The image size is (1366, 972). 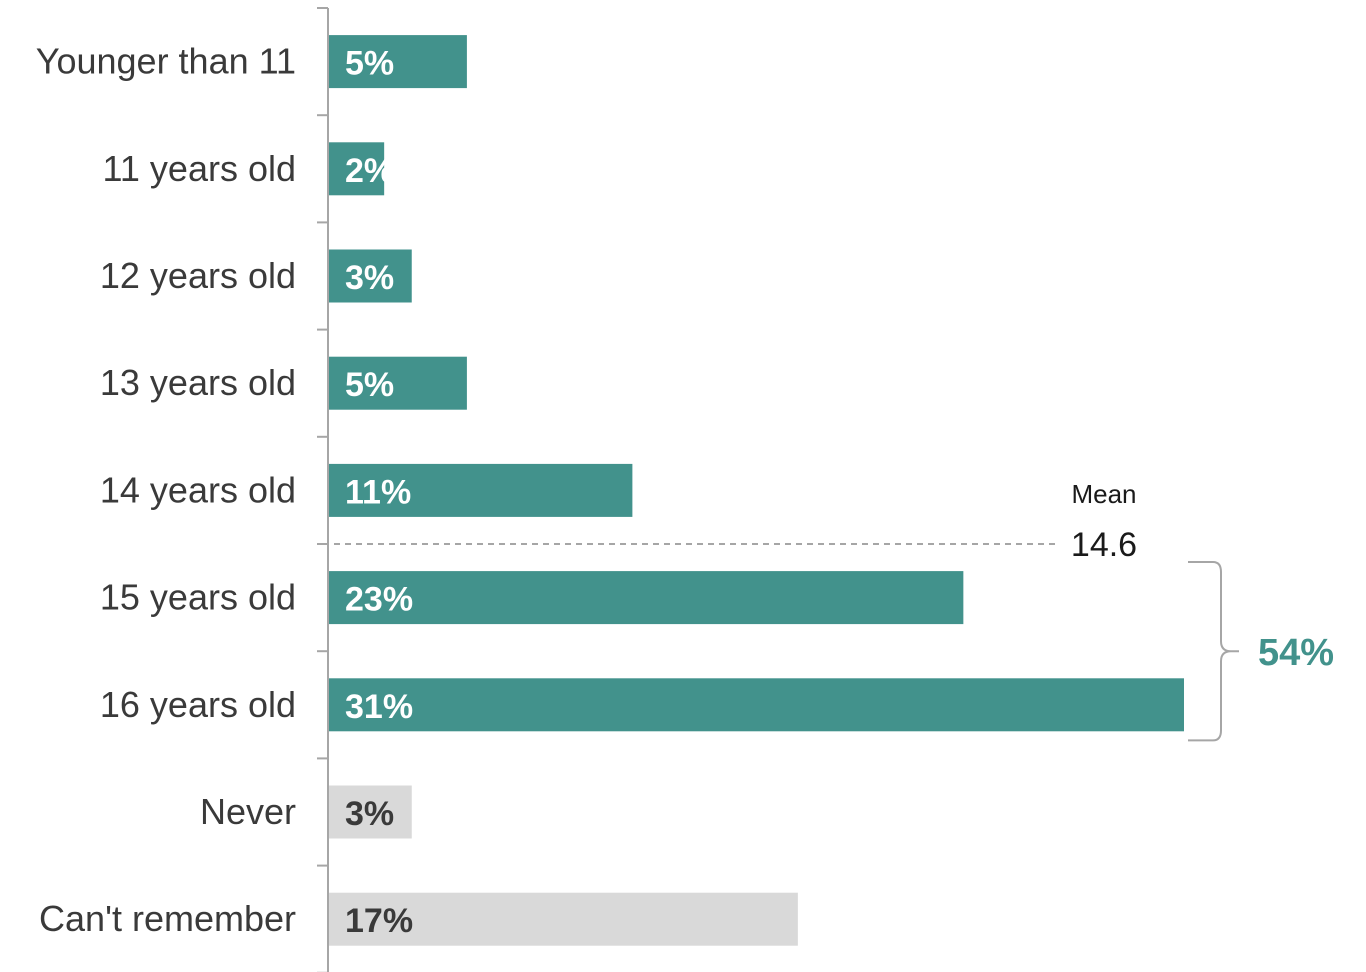 What do you see at coordinates (199, 168) in the screenshot?
I see `category-label: 11 years old` at bounding box center [199, 168].